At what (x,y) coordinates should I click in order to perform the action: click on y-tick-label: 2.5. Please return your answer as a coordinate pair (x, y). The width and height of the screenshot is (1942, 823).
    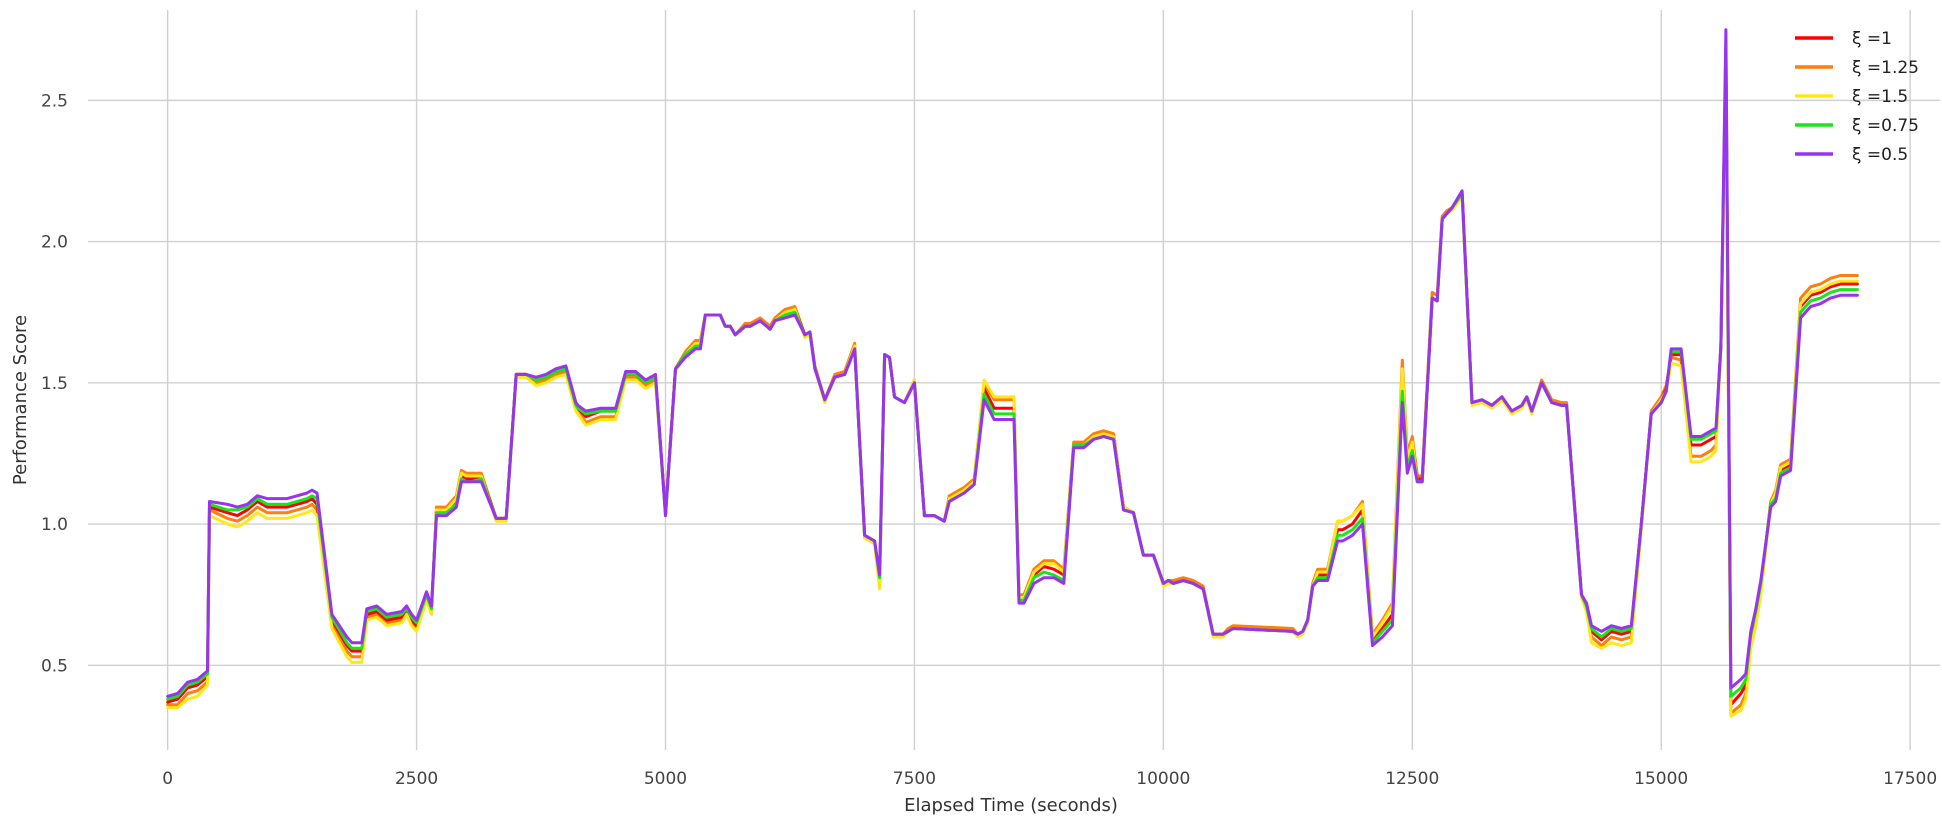
    Looking at the image, I should click on (54, 101).